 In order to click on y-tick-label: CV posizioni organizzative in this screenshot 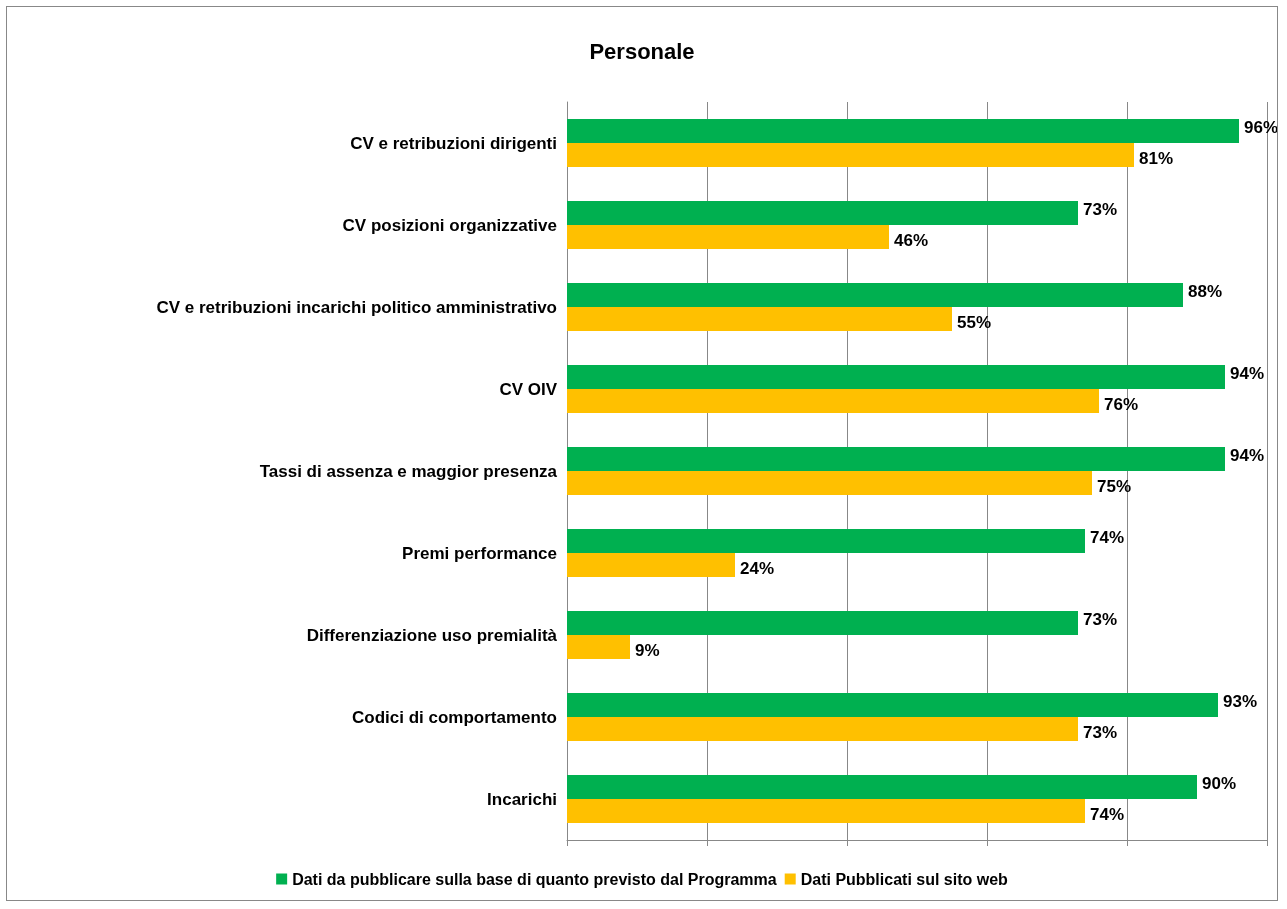, I will do `click(449, 225)`.